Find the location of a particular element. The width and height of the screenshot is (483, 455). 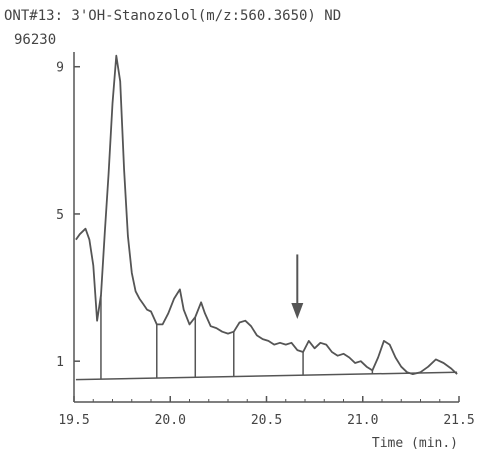

baseline-line is located at coordinates (266, 376).